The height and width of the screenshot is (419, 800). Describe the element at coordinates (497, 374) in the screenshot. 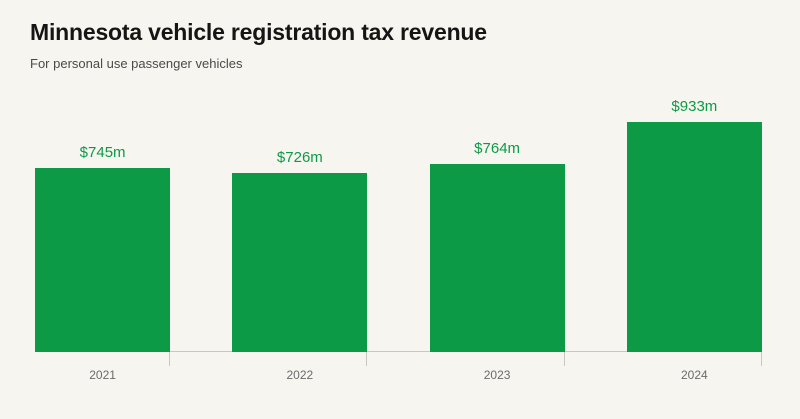

I see `x-axis-tick-label: 2023` at that location.